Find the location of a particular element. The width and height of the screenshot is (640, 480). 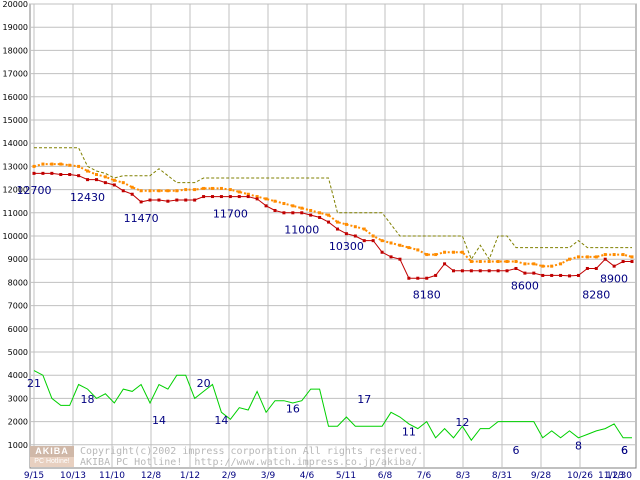

x-tick-label: 9/15 is located at coordinates (34, 475).